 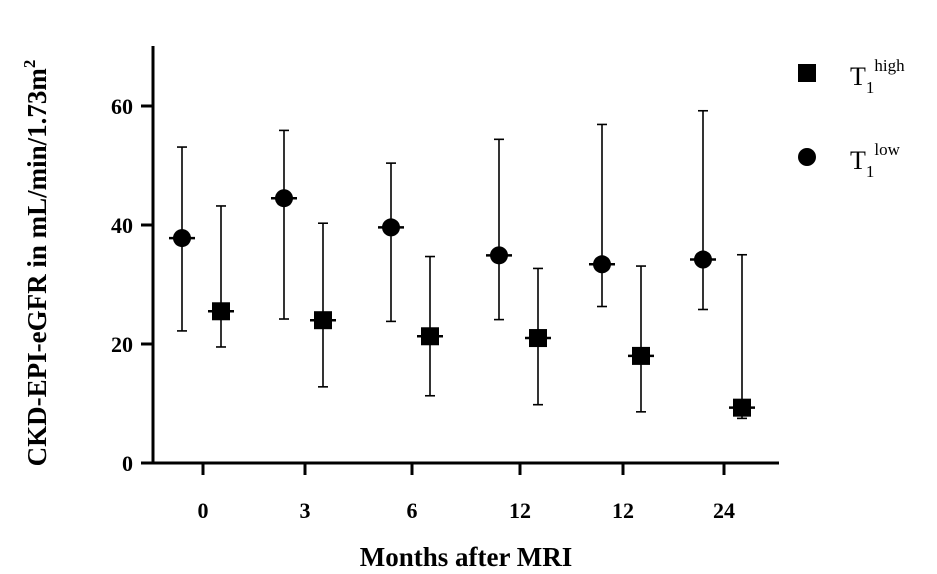 I want to click on y-tick-label: 20, so click(x=122, y=344).